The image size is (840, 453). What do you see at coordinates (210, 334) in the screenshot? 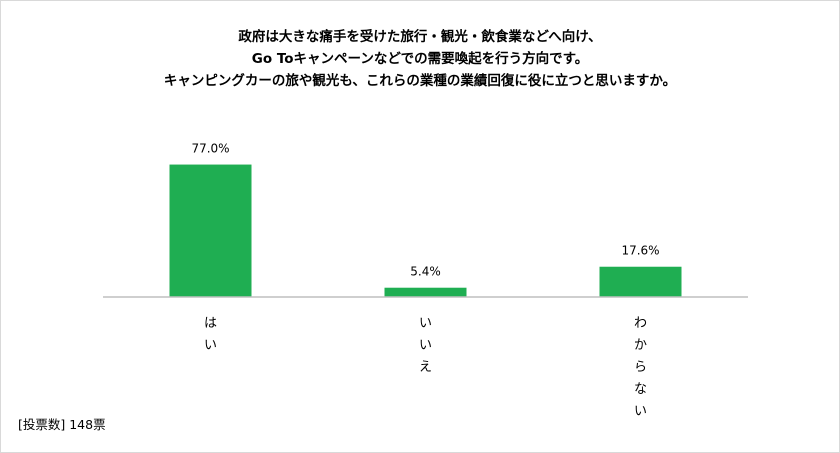
I see `category-label-1: はい` at bounding box center [210, 334].